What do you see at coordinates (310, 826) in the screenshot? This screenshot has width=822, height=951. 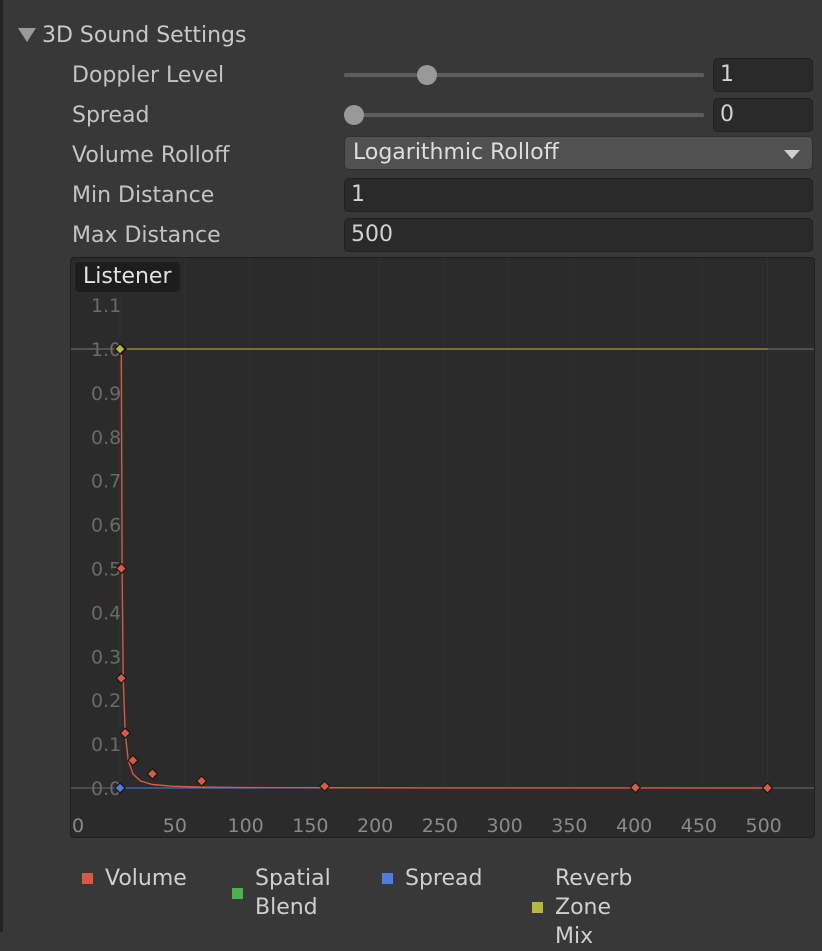 I see `x-tick-label: 150` at bounding box center [310, 826].